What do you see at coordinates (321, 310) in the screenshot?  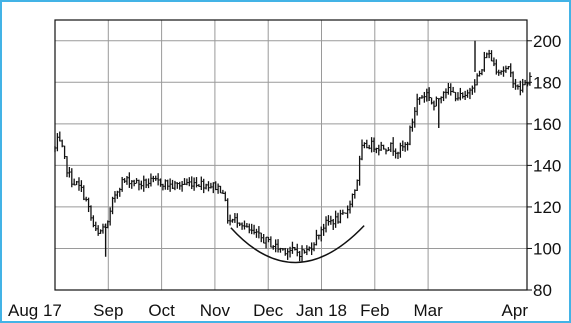 I see `x-tick-label: Jan 18` at bounding box center [321, 310].